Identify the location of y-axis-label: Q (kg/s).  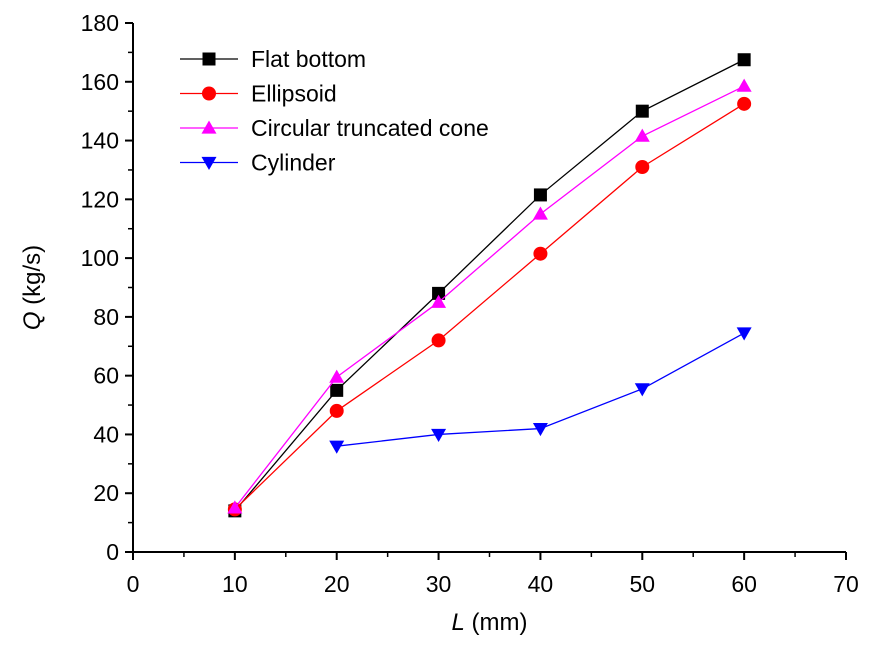
(32, 287).